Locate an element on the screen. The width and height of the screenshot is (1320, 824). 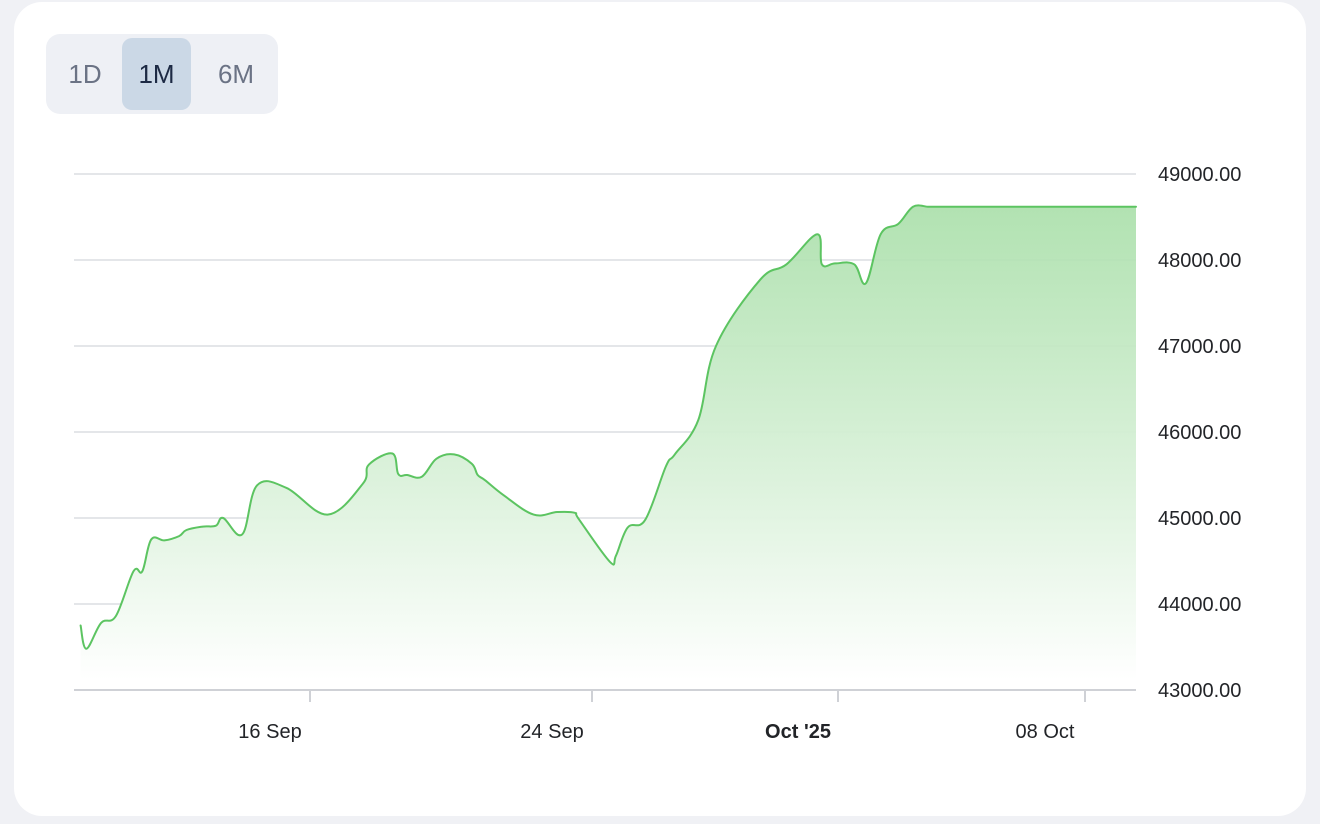
range-button-1m: 1M is located at coordinates (156, 74).